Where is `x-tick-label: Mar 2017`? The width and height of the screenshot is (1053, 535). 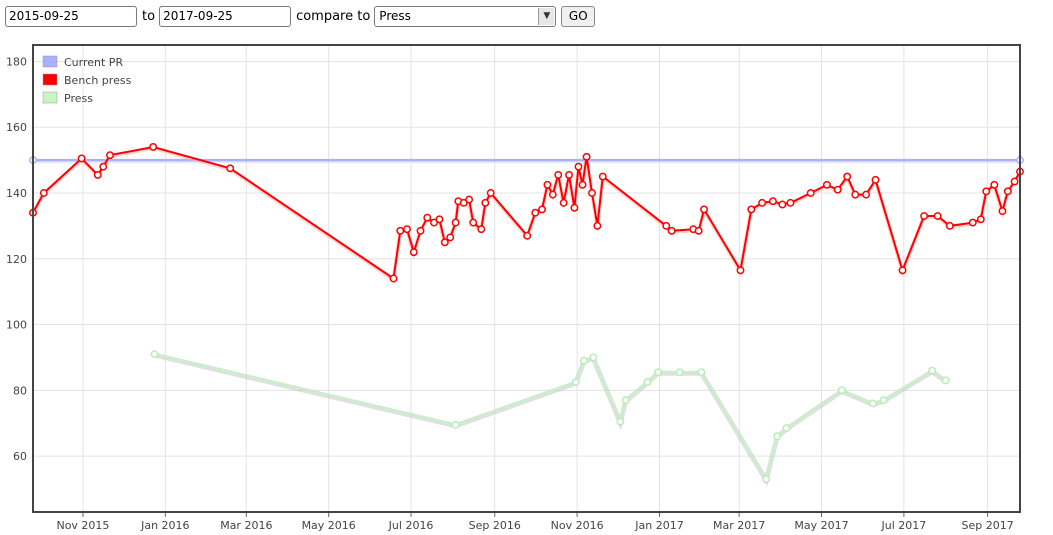
x-tick-label: Mar 2017 is located at coordinates (739, 525).